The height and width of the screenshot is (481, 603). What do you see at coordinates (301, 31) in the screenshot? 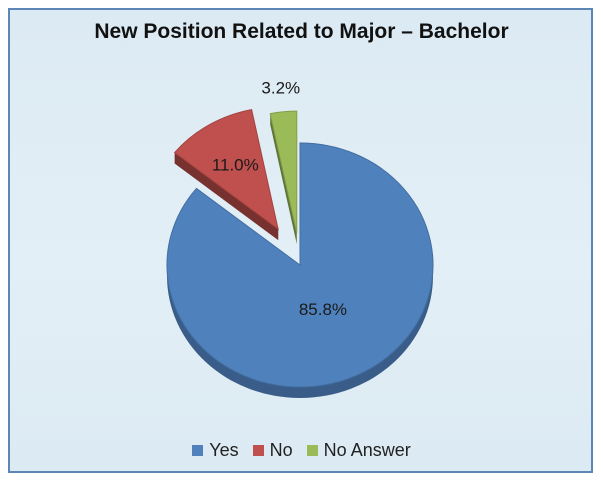
I see `chart-title: New Position Related to Major – Bachelor` at bounding box center [301, 31].